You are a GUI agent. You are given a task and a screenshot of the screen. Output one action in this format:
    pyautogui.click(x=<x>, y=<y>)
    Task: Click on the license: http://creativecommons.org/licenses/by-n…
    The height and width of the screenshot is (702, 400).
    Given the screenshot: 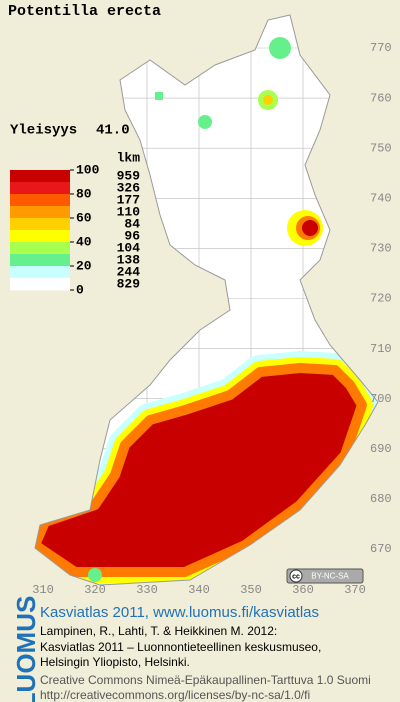 What is the action you would take?
    pyautogui.click(x=175, y=695)
    